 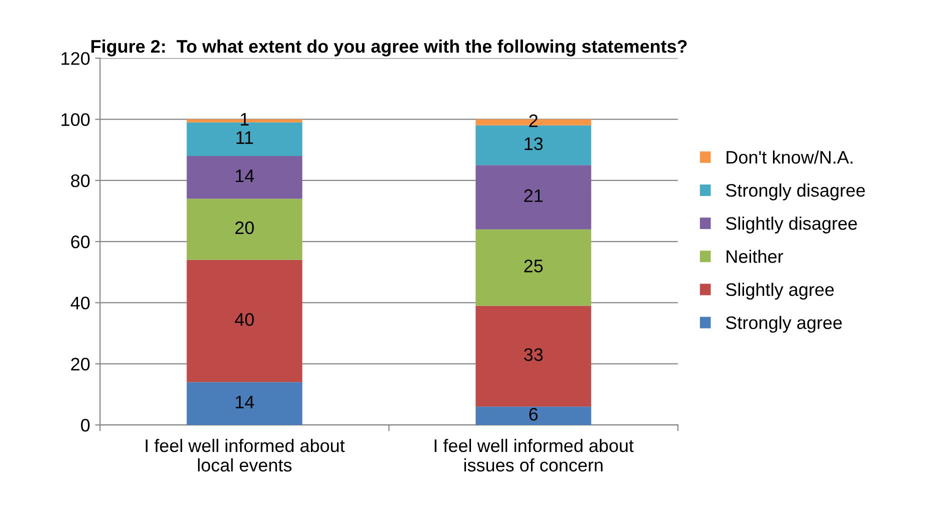 What do you see at coordinates (76, 119) in the screenshot?
I see `y-tick-label: 100` at bounding box center [76, 119].